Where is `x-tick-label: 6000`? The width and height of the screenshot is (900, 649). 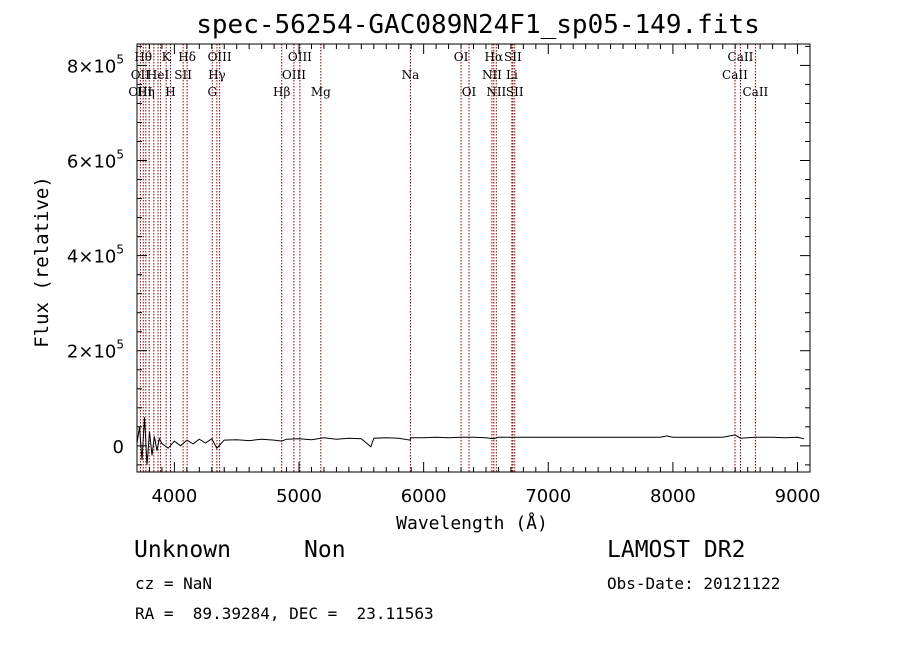 x-tick-label: 6000 is located at coordinates (424, 496).